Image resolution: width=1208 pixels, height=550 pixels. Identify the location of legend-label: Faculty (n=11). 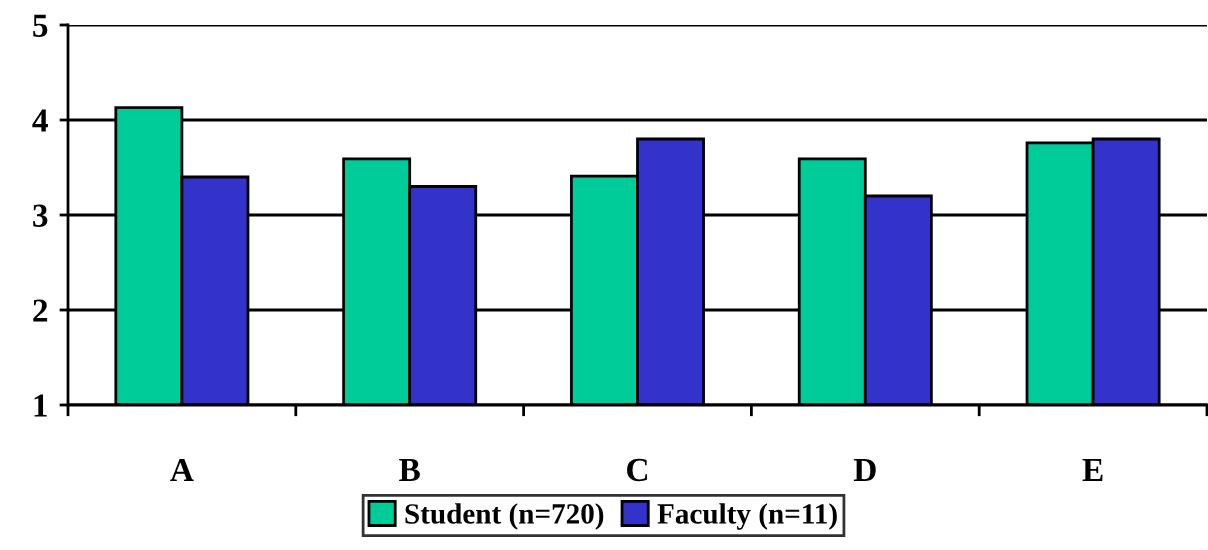
(747, 516).